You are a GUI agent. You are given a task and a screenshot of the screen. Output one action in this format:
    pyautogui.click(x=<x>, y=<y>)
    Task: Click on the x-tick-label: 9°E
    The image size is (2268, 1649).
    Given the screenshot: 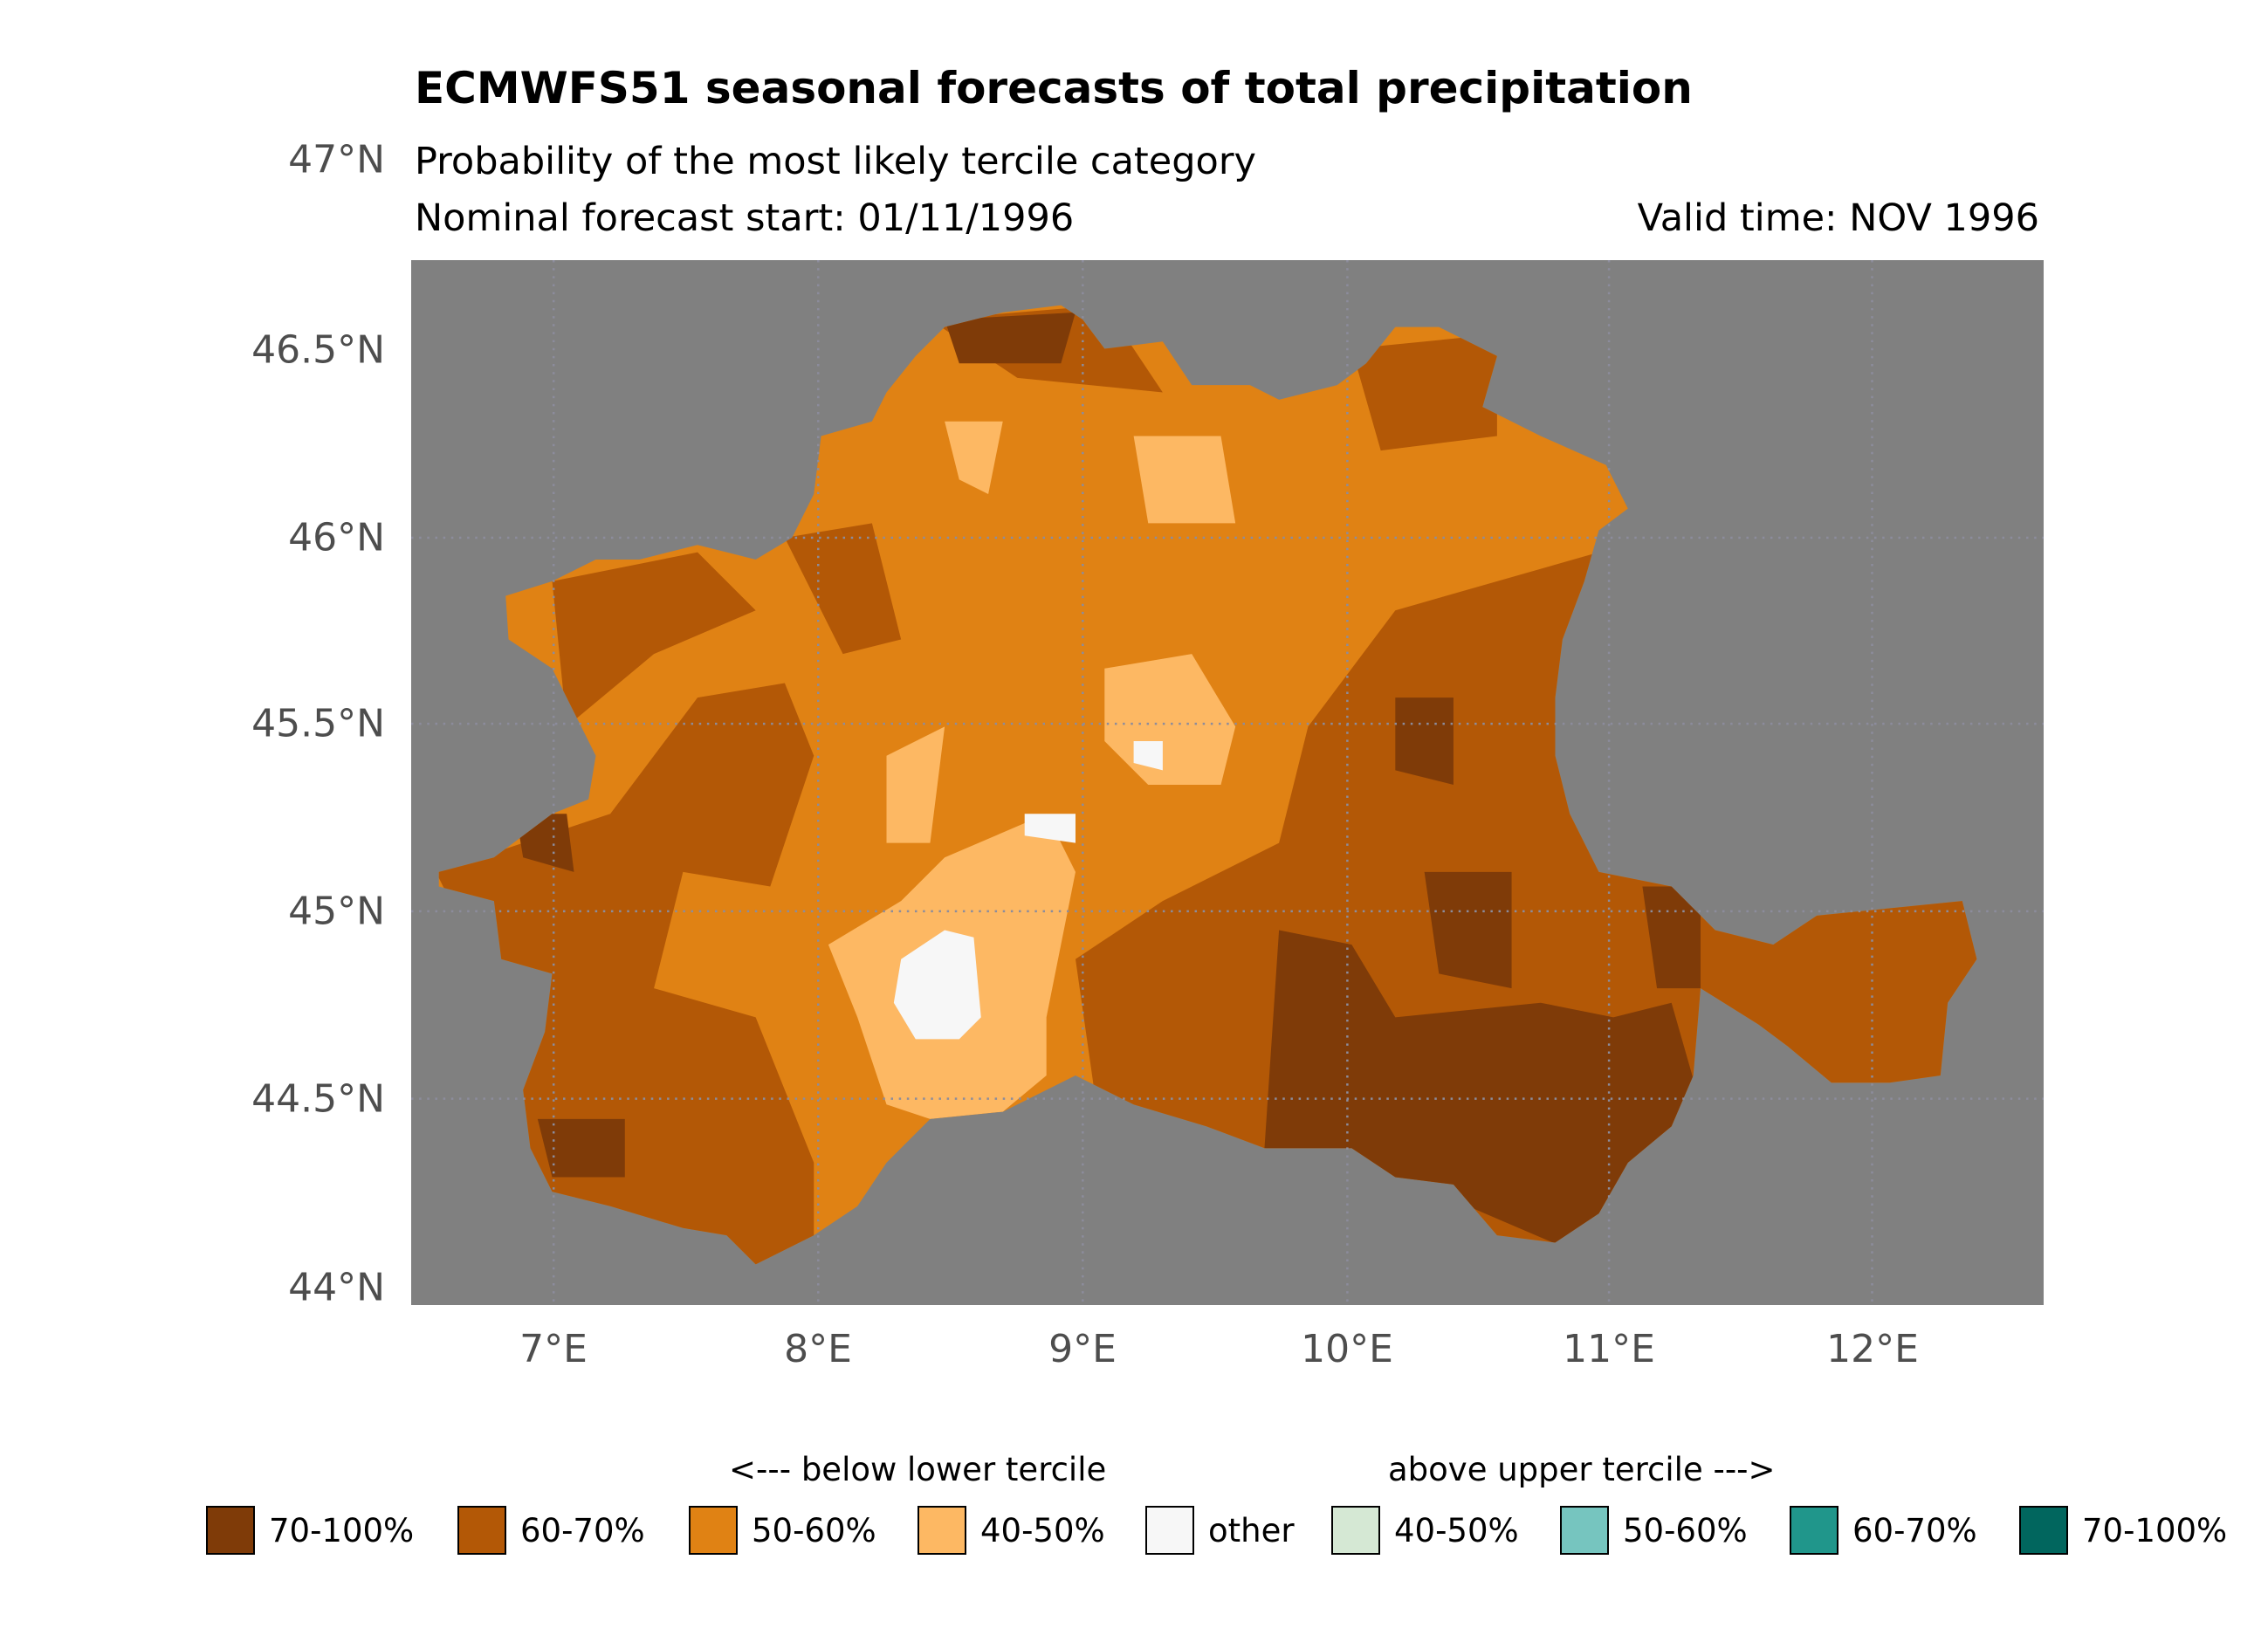 What is the action you would take?
    pyautogui.click(x=1083, y=1349)
    